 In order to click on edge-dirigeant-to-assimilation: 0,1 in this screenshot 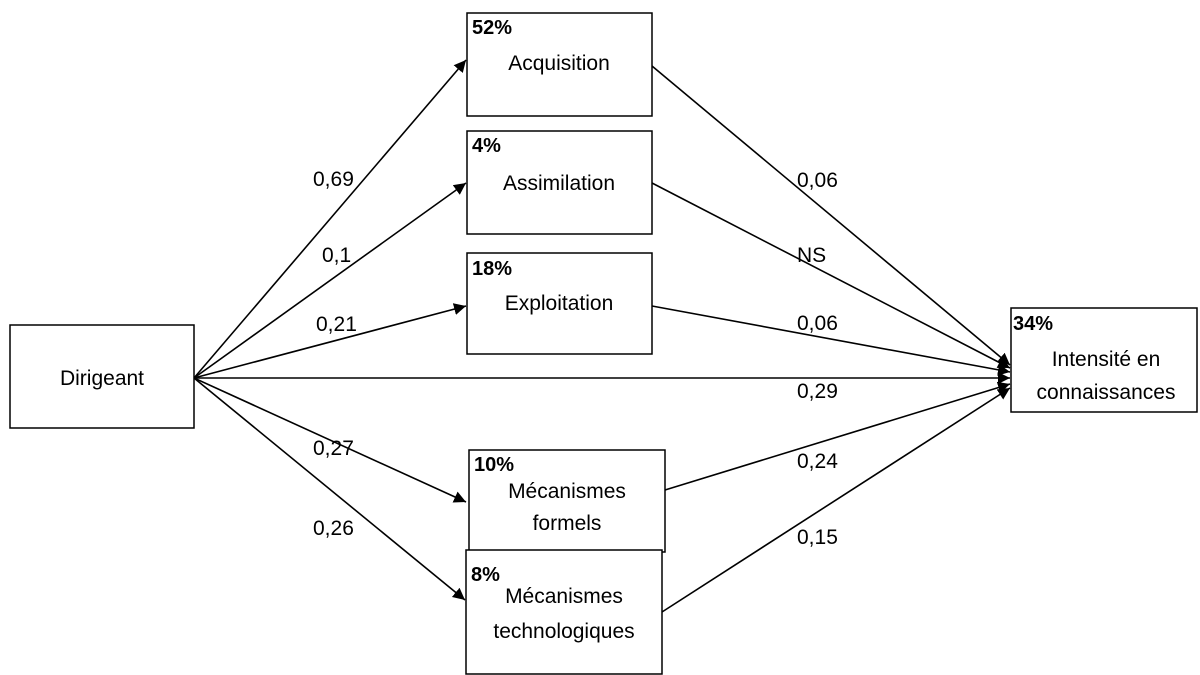, I will do `click(330, 280)`.